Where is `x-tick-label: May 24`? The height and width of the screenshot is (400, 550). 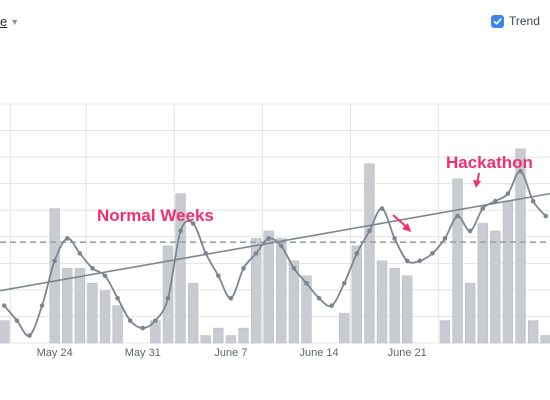
x-tick-label: May 24 is located at coordinates (55, 353).